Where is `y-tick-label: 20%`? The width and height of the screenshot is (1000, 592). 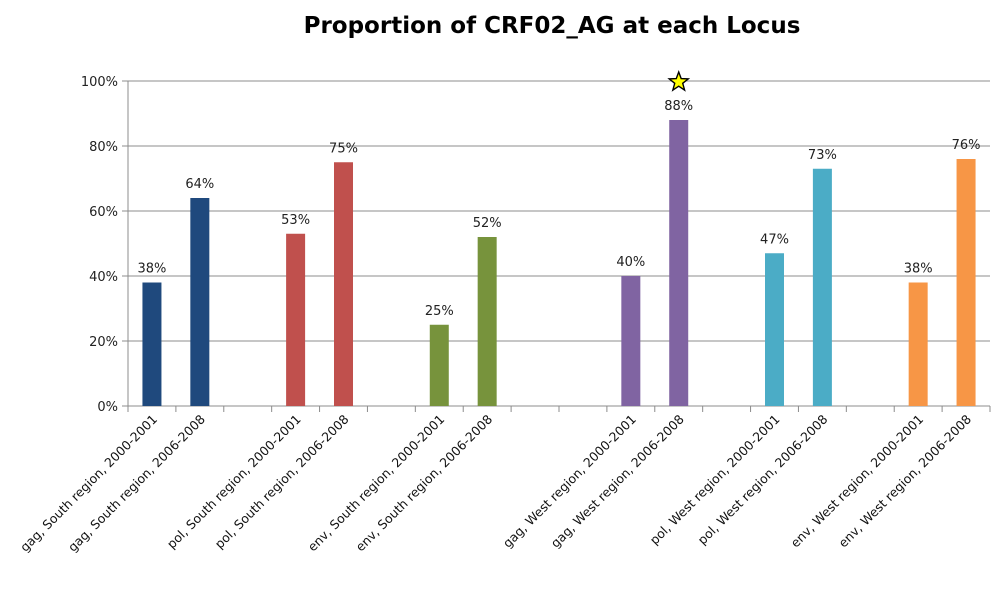 y-tick-label: 20% is located at coordinates (103, 342).